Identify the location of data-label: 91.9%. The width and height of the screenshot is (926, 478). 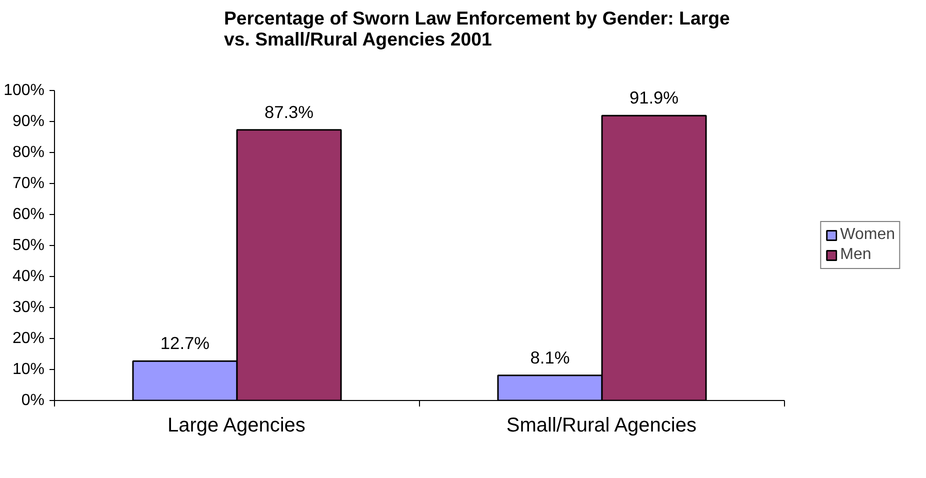
(654, 98).